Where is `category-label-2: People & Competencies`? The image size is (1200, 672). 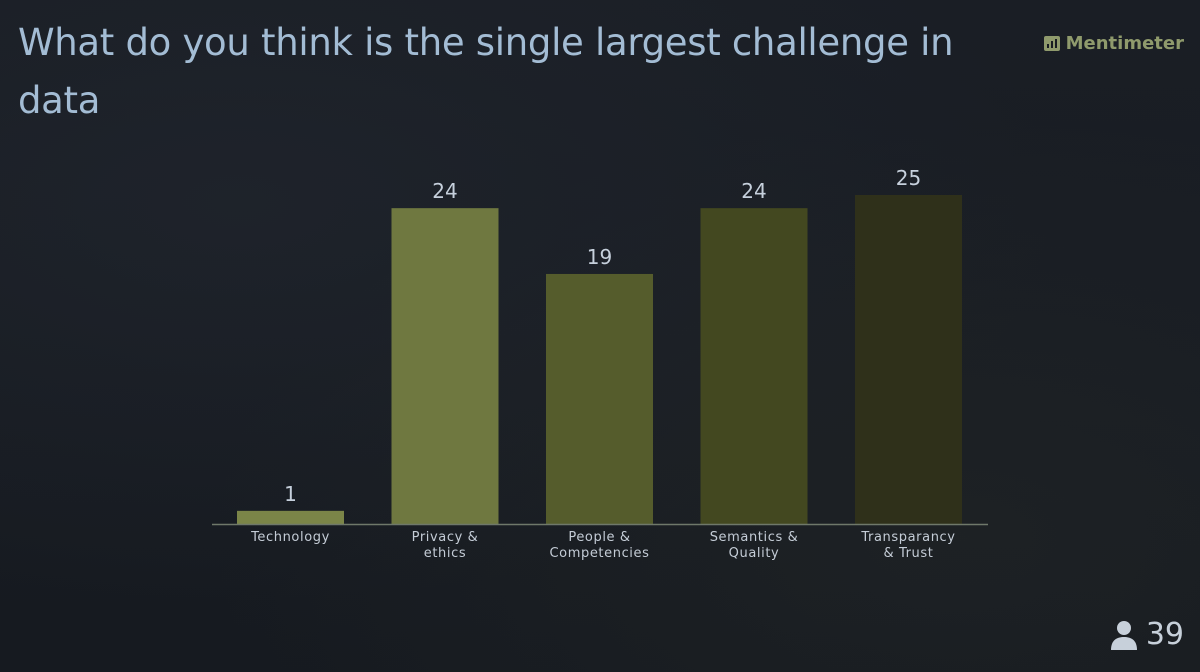
category-label-2: People & Competencies is located at coordinates (599, 545).